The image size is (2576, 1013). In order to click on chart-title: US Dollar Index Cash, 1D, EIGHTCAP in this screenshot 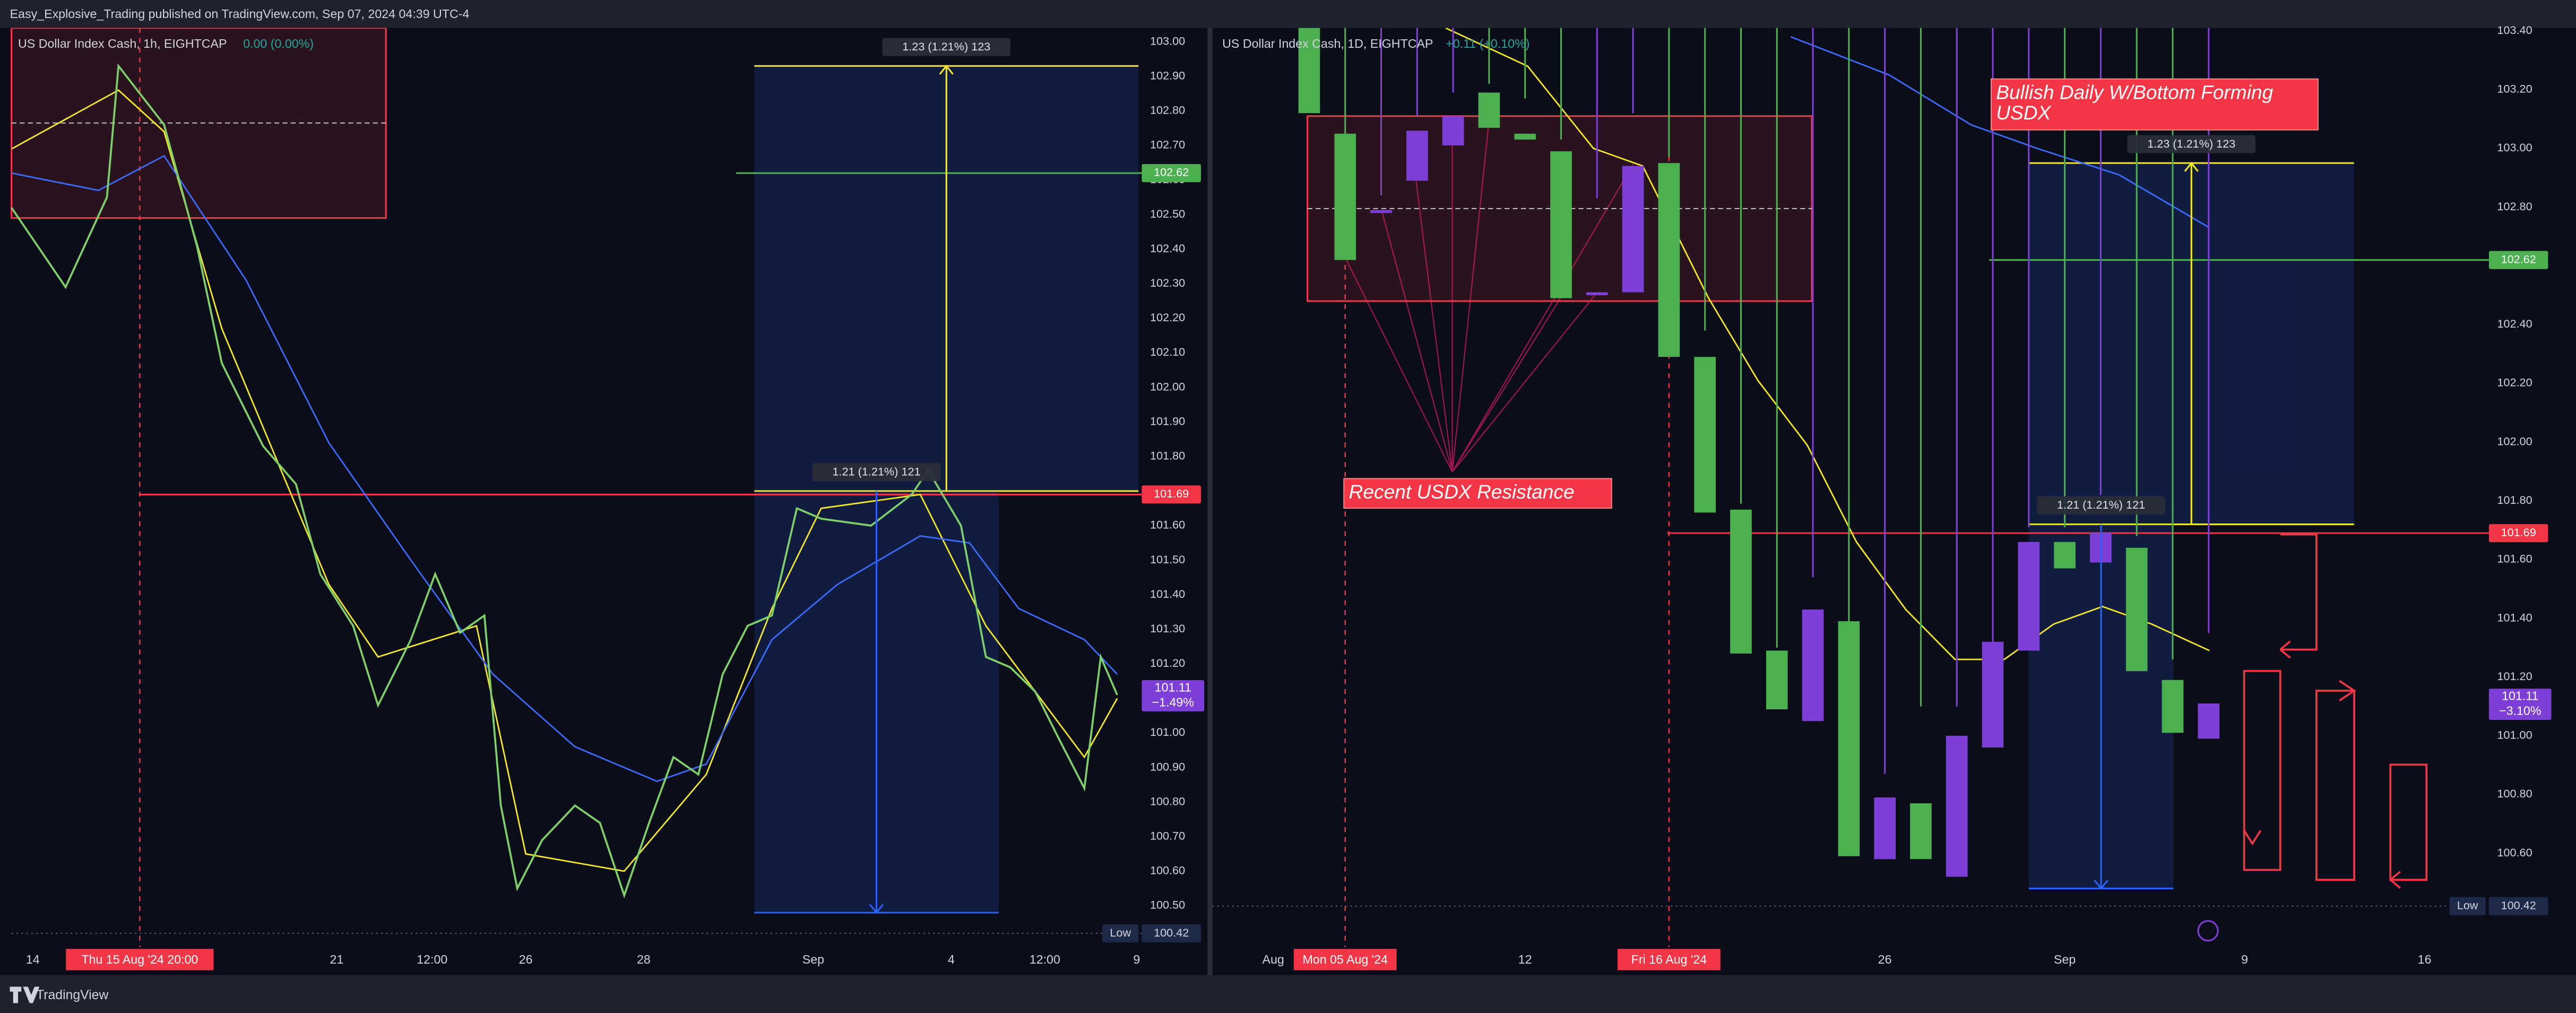, I will do `click(1327, 43)`.